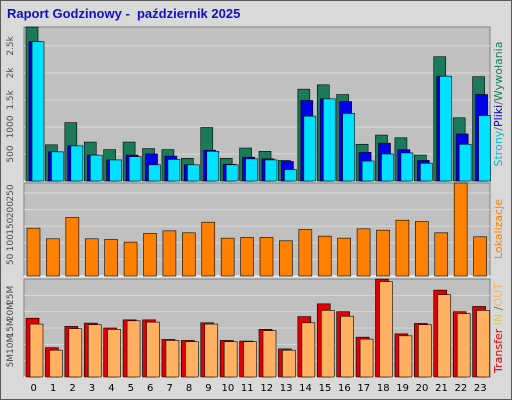  I want to click on x-tick-label: 7, so click(169, 388).